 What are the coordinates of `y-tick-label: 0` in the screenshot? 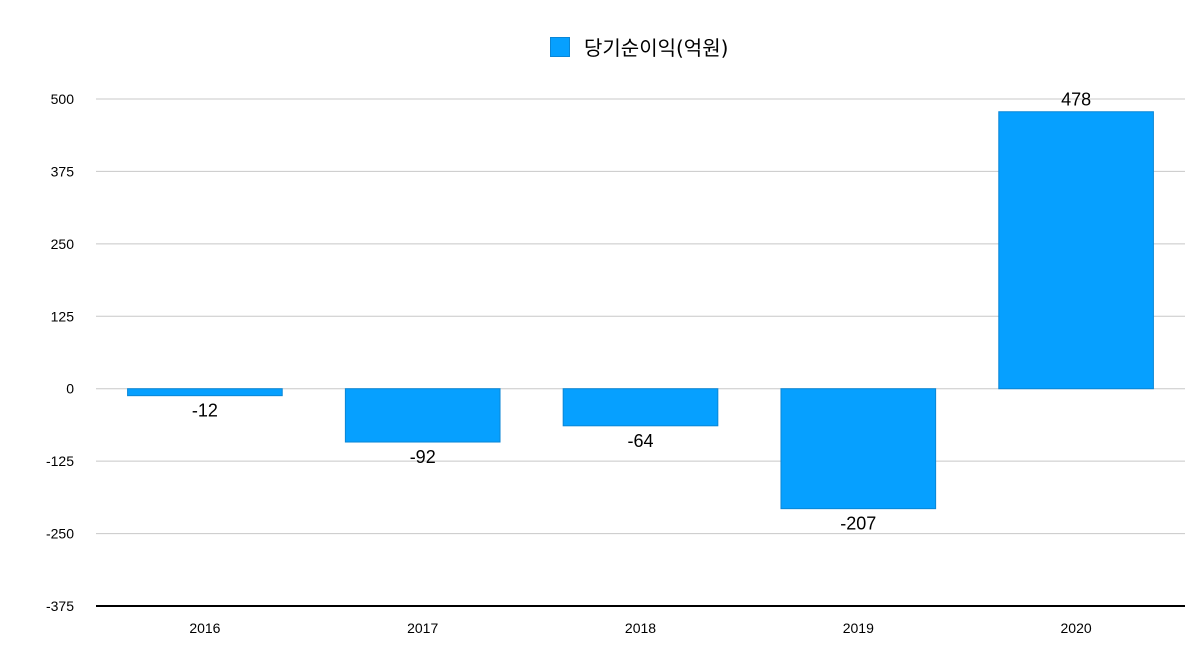 It's located at (70, 389).